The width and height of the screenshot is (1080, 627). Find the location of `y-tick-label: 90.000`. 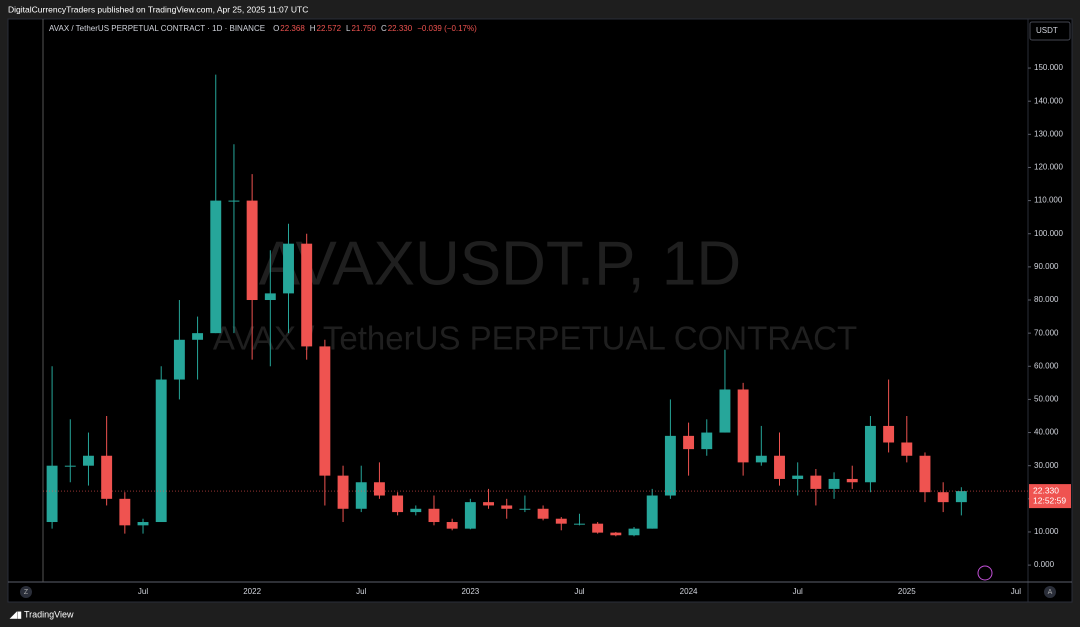

y-tick-label: 90.000 is located at coordinates (1046, 266).